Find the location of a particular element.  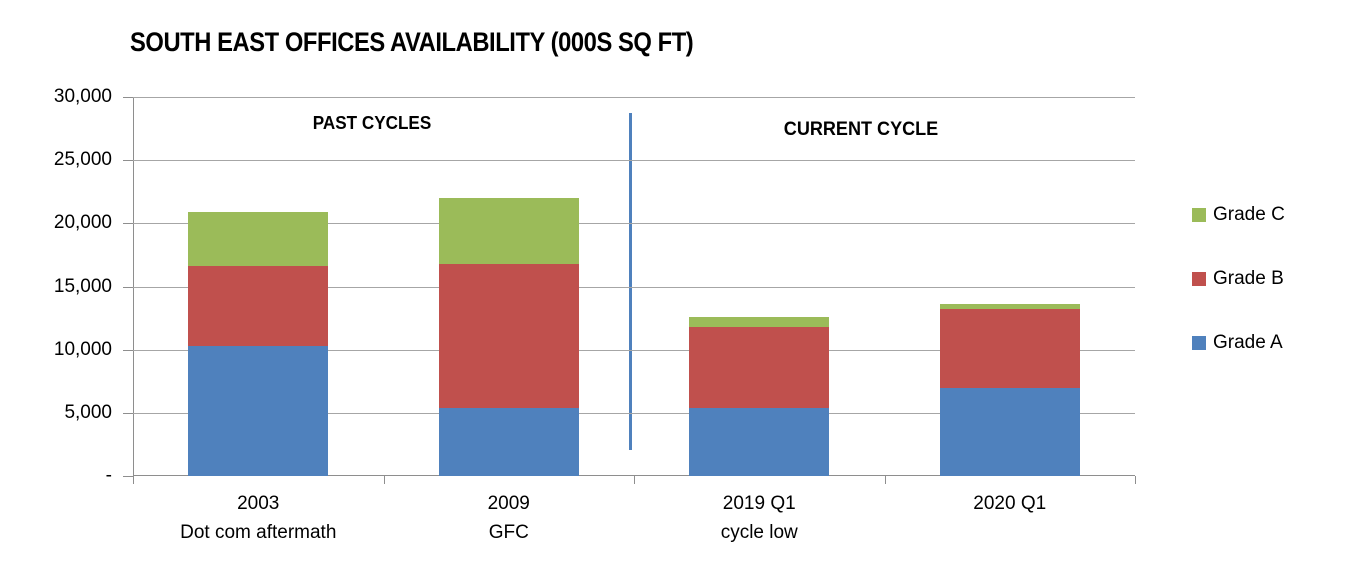

legend-label: Grade B is located at coordinates (1248, 278).